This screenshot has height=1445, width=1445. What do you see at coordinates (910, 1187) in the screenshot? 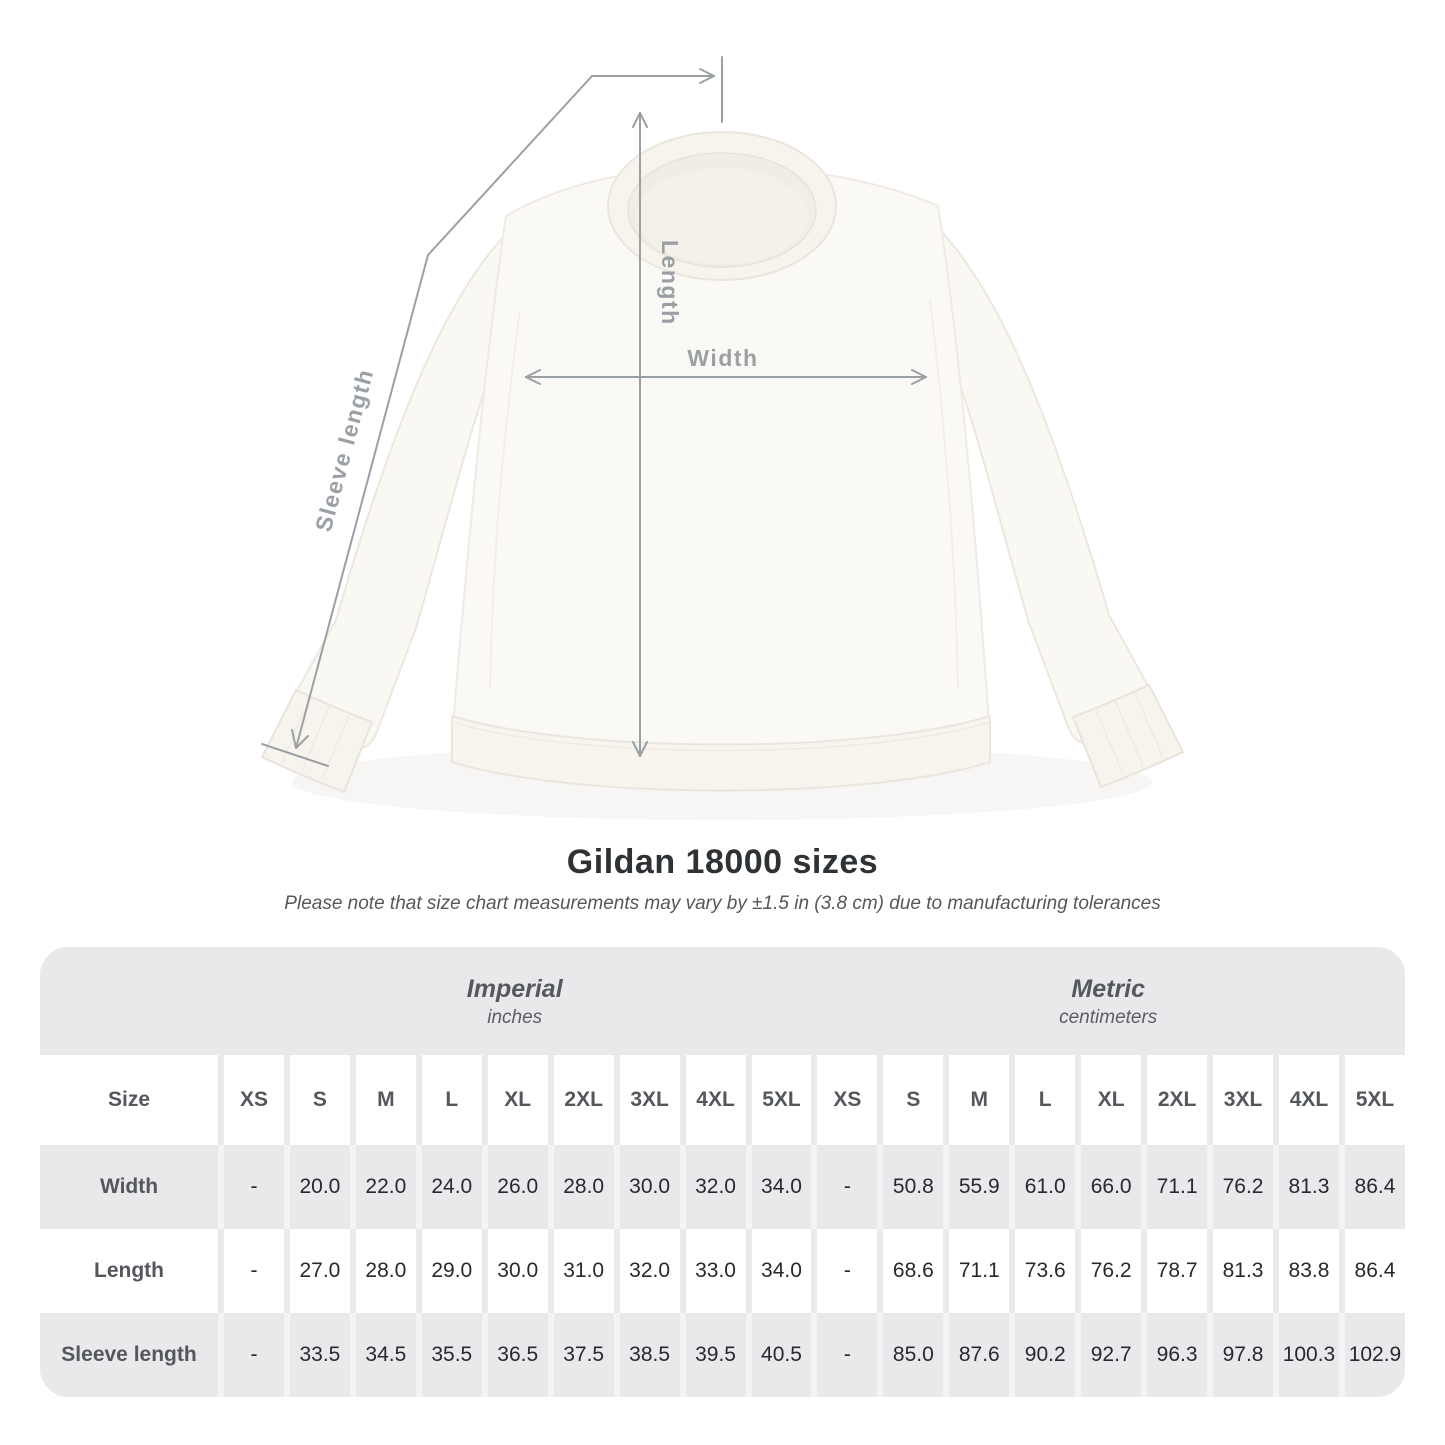
I see `width-metric-s: 50.8` at bounding box center [910, 1187].